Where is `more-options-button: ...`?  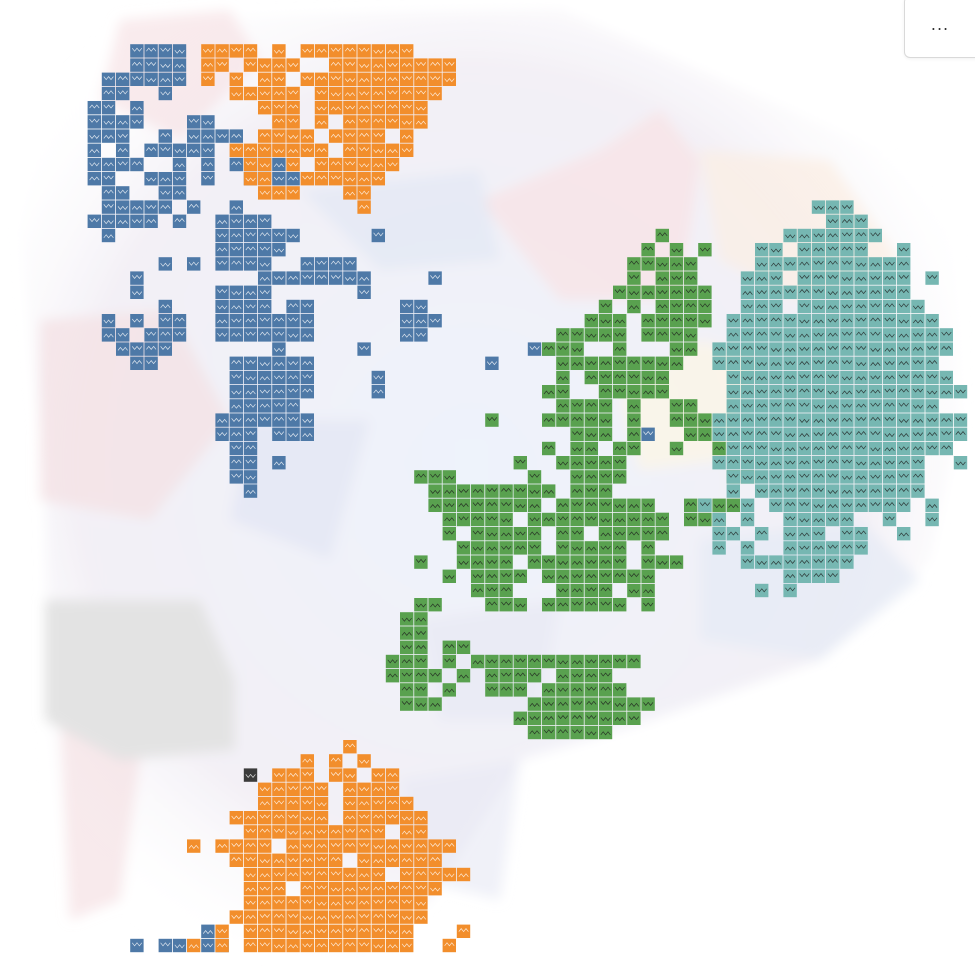
more-options-button: ... is located at coordinates (939, 29).